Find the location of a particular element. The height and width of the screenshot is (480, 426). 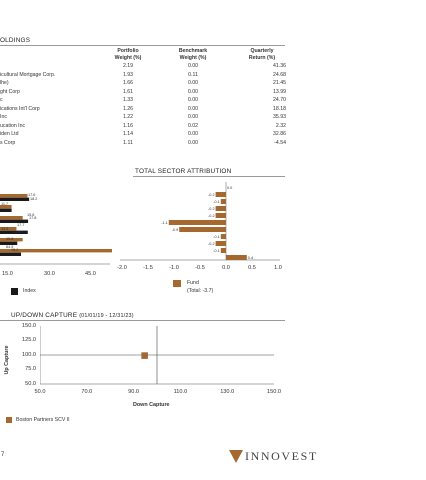

updown-y-tick: 125.0 is located at coordinates (29, 340).